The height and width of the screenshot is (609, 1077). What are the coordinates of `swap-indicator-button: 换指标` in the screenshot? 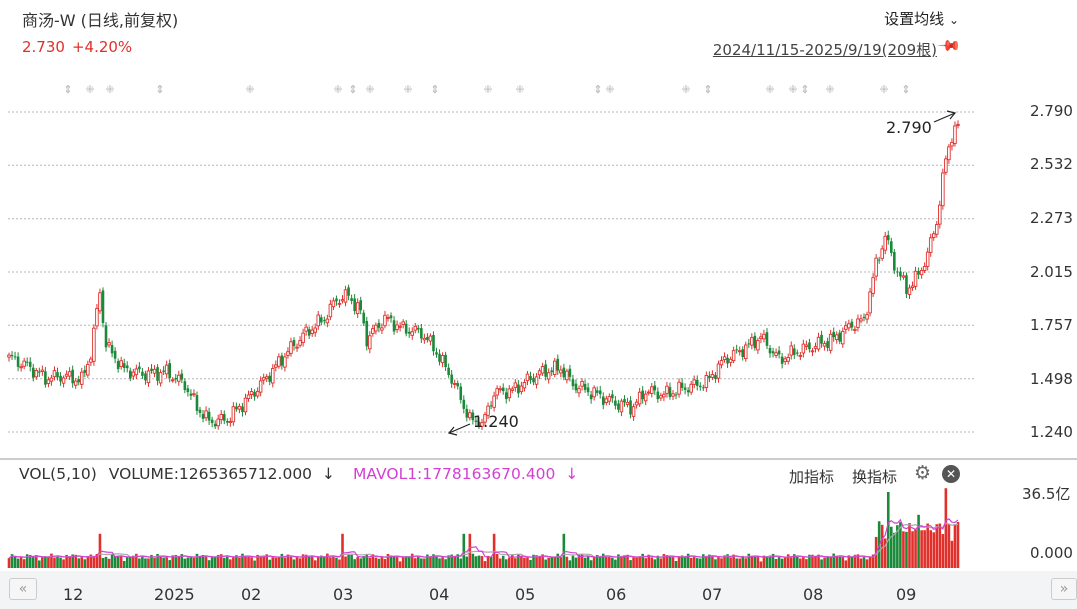 It's located at (875, 477).